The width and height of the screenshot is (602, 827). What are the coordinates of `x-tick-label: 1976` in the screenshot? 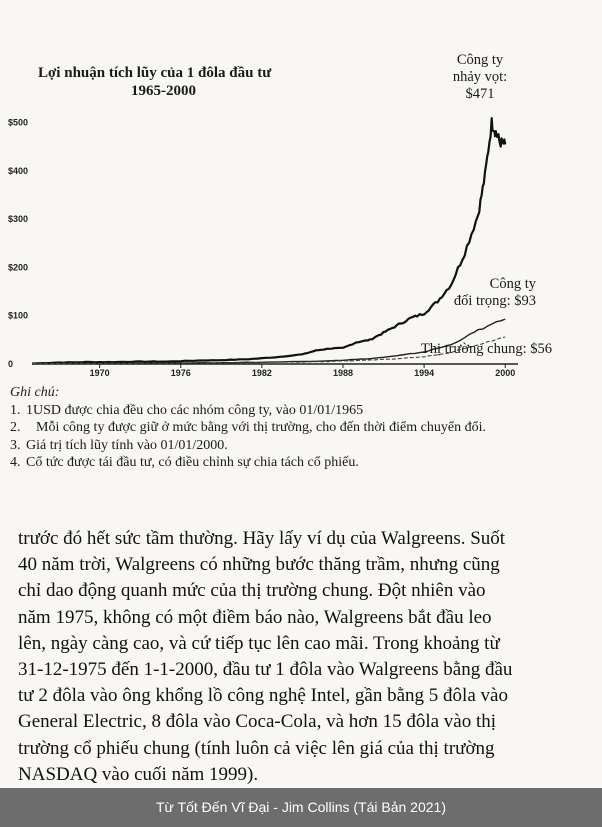 It's located at (181, 373).